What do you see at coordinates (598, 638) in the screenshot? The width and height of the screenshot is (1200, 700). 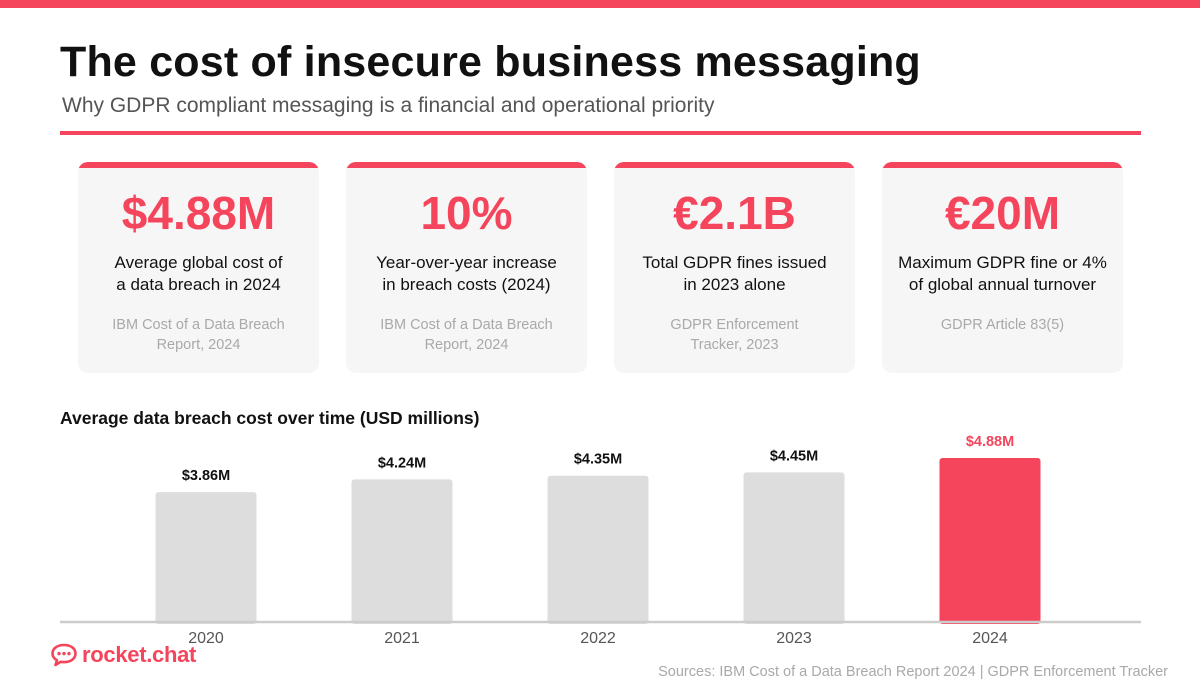 I see `x-tick-label-2022: 2022` at bounding box center [598, 638].